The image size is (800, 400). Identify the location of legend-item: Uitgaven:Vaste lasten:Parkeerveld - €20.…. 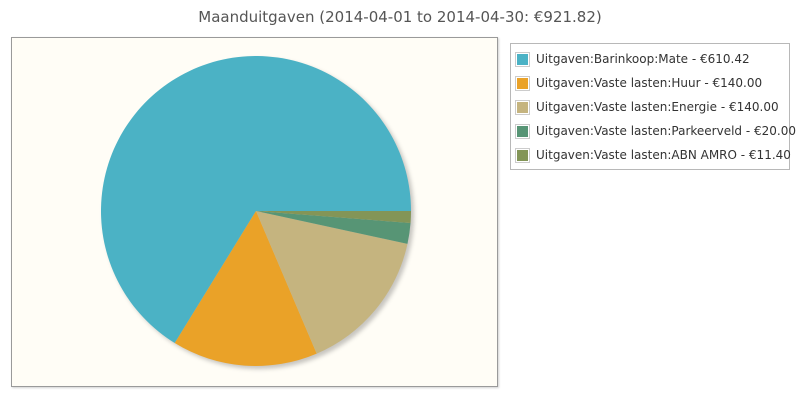
(655, 131).